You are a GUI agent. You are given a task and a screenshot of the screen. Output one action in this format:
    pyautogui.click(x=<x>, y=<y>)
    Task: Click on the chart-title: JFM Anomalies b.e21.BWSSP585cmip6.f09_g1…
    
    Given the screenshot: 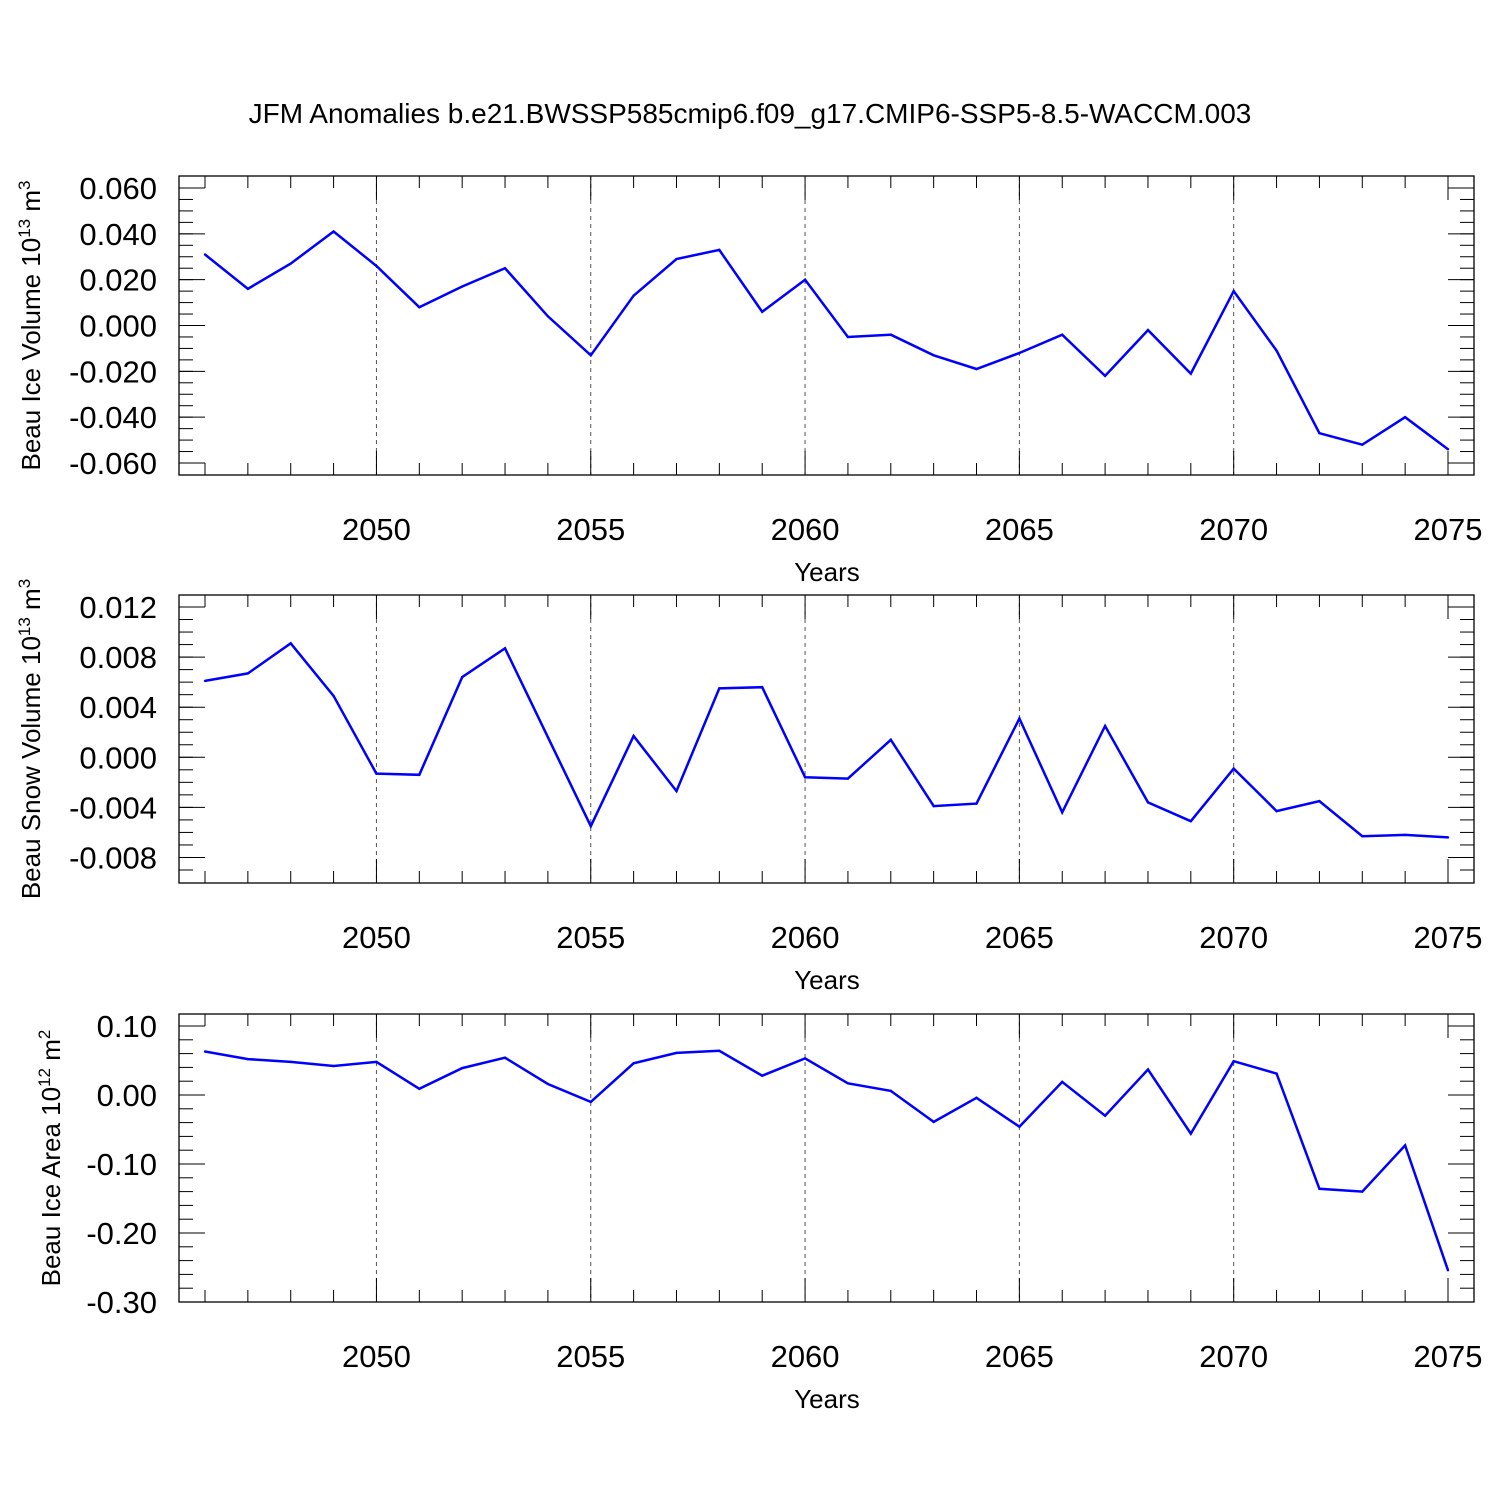 What is the action you would take?
    pyautogui.click(x=750, y=113)
    